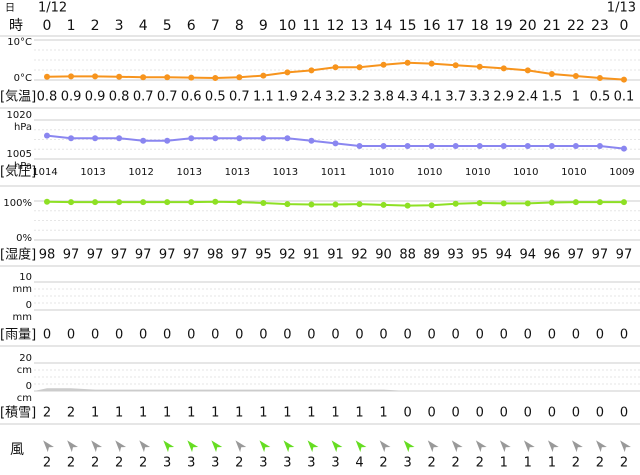 The image size is (640, 475). Describe the element at coordinates (360, 26) in the screenshot. I see `hour: 13` at that location.